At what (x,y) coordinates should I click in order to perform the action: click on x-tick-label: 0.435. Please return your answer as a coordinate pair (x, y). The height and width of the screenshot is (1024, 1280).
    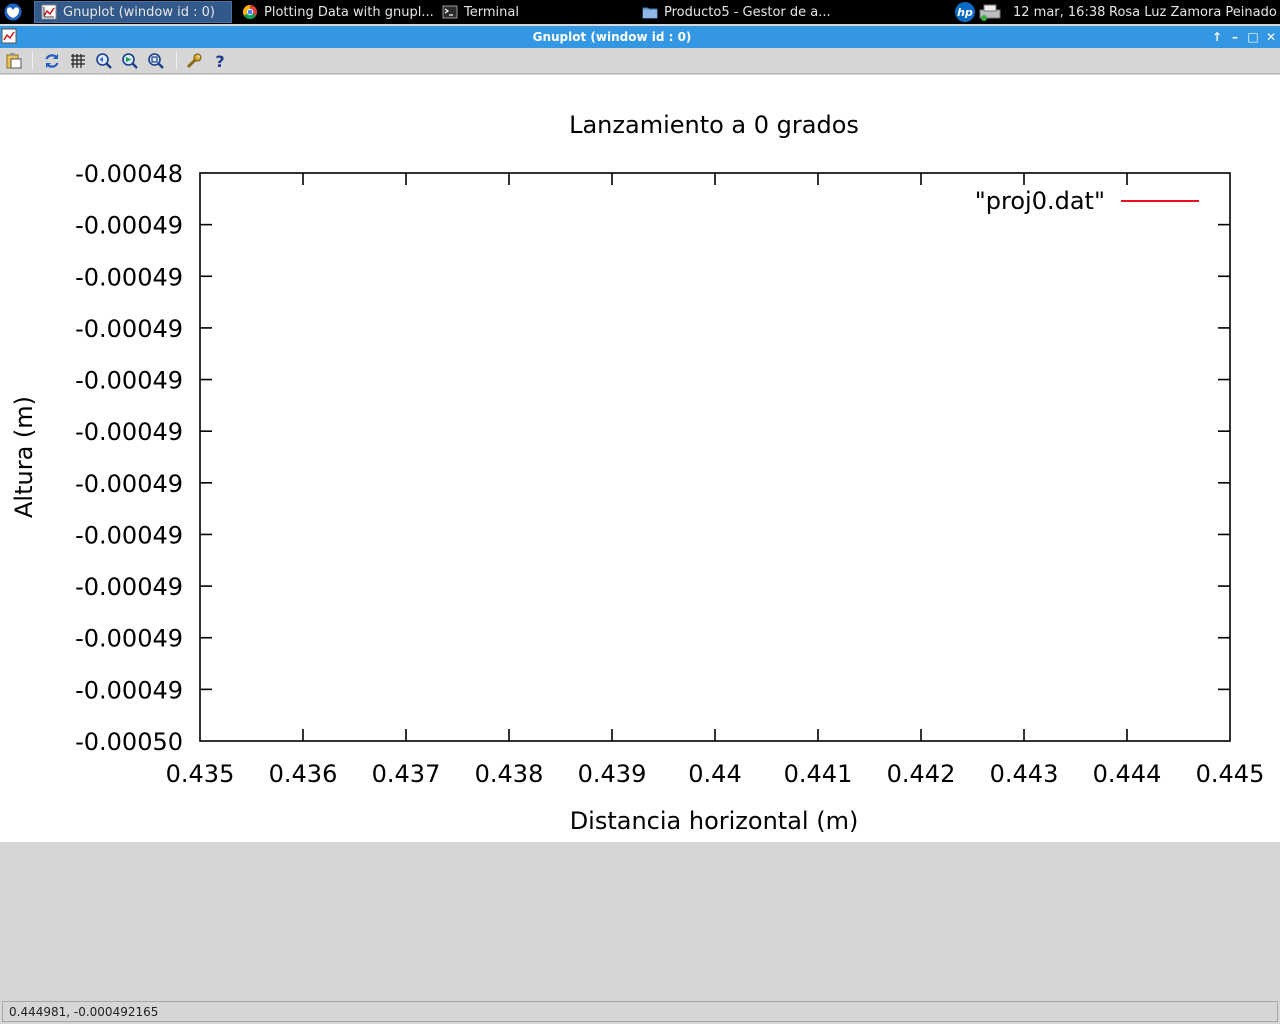
    Looking at the image, I should click on (200, 774).